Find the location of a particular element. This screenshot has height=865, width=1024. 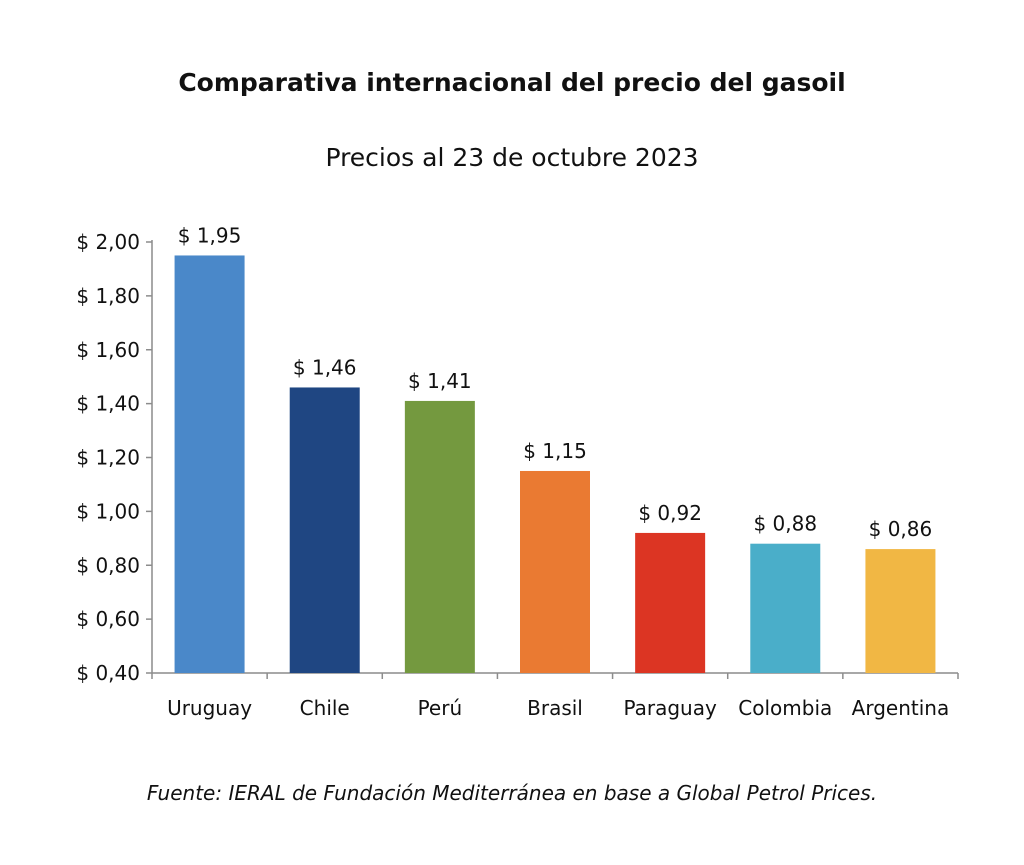

y-tick-label: $ 0,80 is located at coordinates (108, 565).